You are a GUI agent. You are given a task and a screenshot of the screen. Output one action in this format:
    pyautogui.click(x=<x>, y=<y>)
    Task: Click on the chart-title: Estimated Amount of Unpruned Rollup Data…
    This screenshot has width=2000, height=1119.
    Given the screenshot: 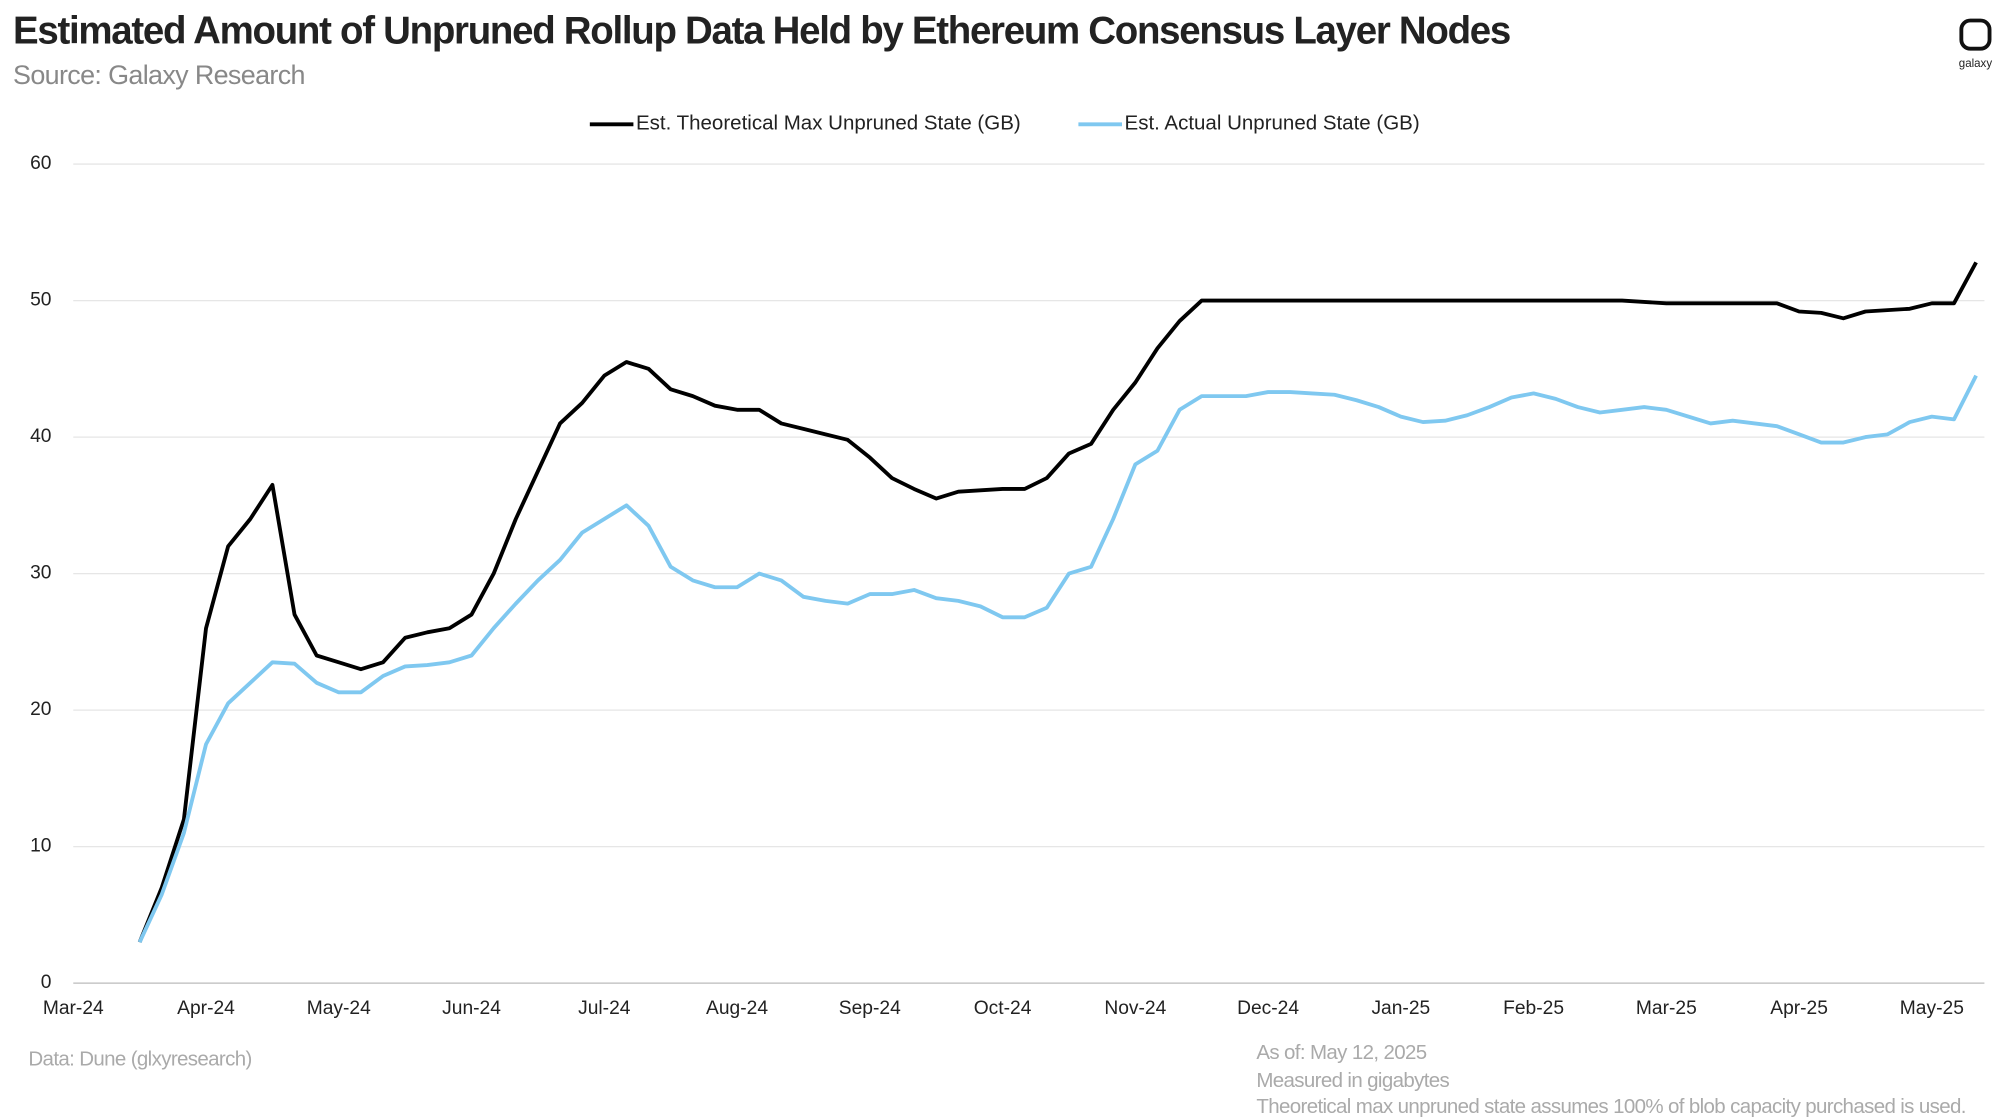 What is the action you would take?
    pyautogui.click(x=761, y=30)
    